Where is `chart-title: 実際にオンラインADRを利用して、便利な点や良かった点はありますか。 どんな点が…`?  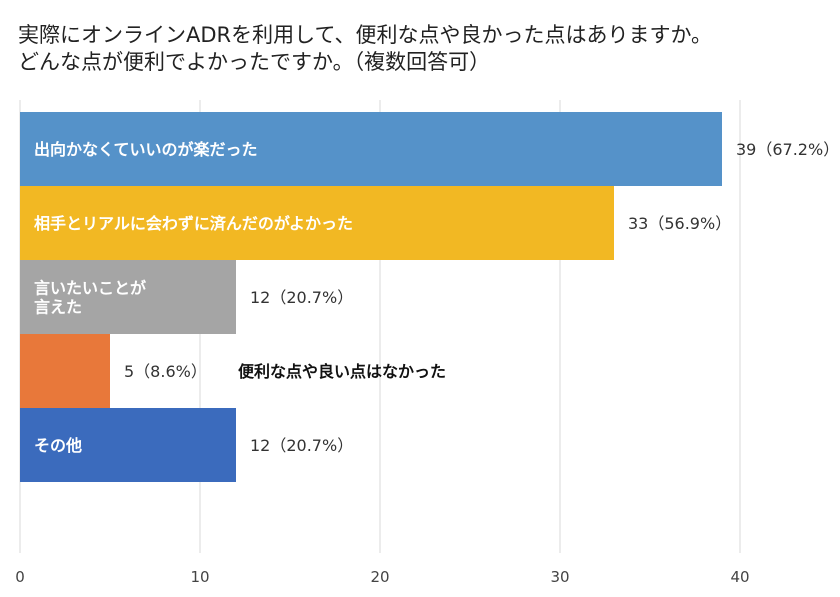
chart-title: 実際にオンラインADRを利用して、便利な点や良かった点はありますか。 どんな点が… is located at coordinates (425, 49).